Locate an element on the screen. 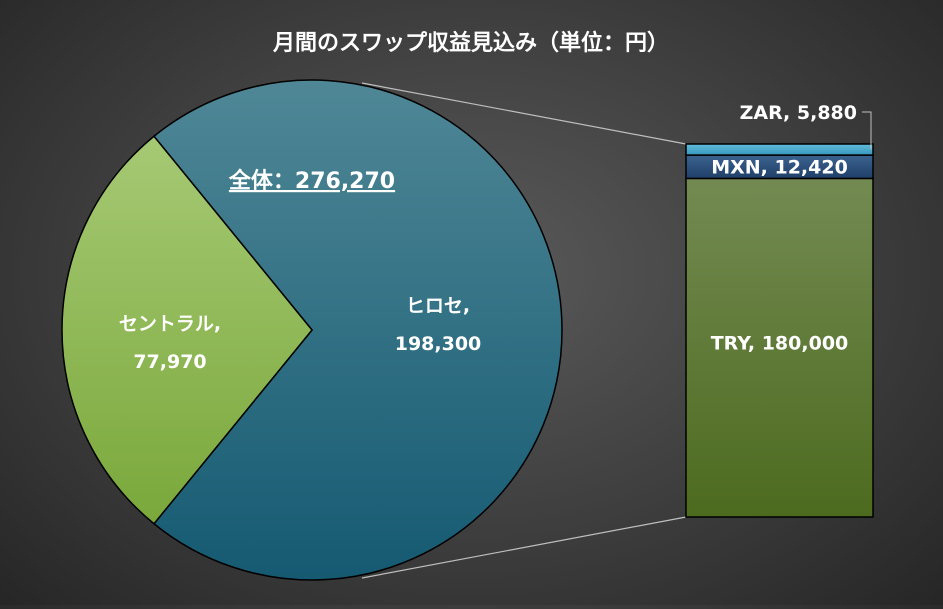 The height and width of the screenshot is (609, 943). stacked-bar: TRY, 180,000 MXN, 12,420 ZAR, 5,880 is located at coordinates (779, 310).